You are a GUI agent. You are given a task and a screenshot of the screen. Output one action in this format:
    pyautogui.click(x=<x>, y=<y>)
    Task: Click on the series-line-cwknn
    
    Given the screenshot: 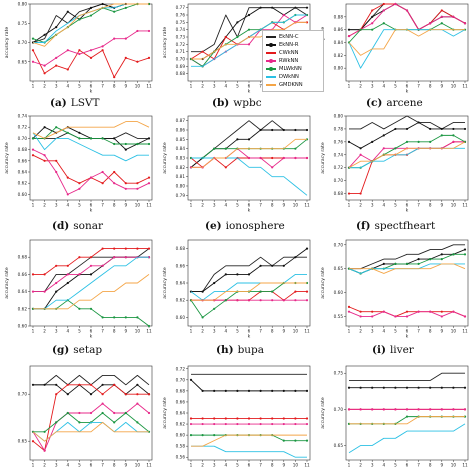 What is the action you would take?
    pyautogui.click(x=407, y=167)
    